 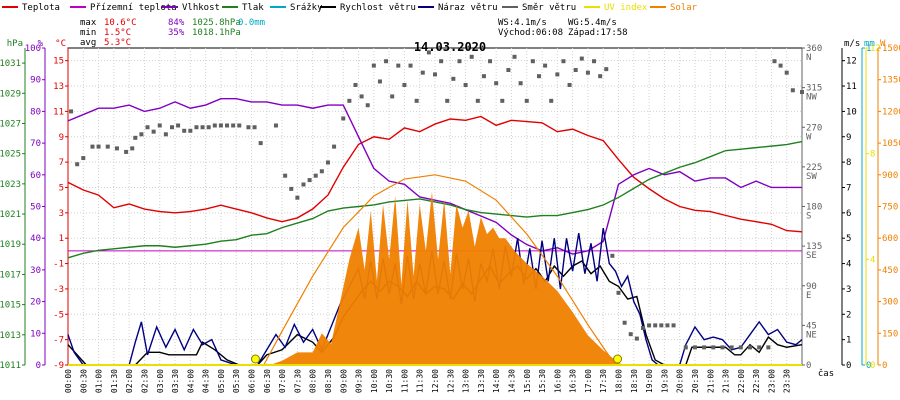 What do you see at coordinates (306, 8) in the screenshot?
I see `legend-label-4: Srážky` at bounding box center [306, 8].